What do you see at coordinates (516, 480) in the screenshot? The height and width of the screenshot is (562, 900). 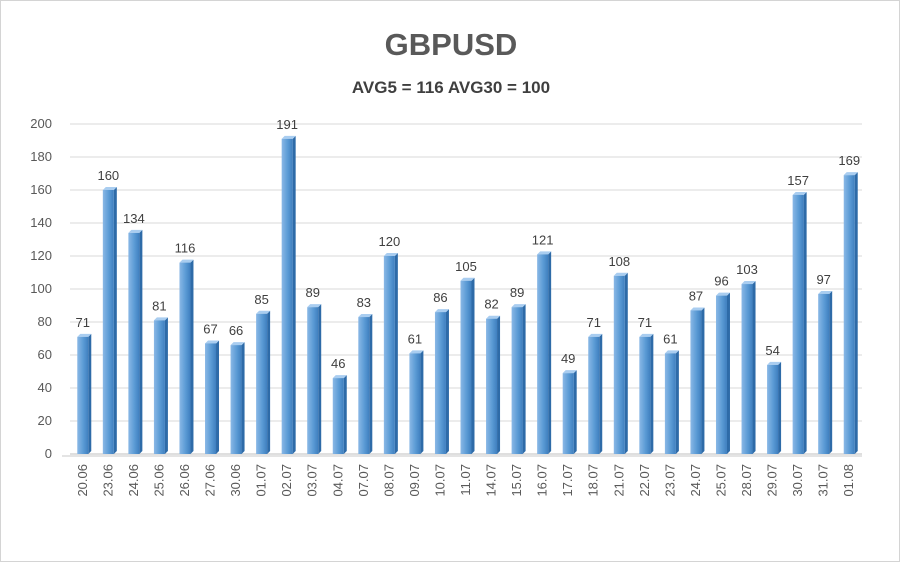 I see `x-tick-label: 15.07` at bounding box center [516, 480].